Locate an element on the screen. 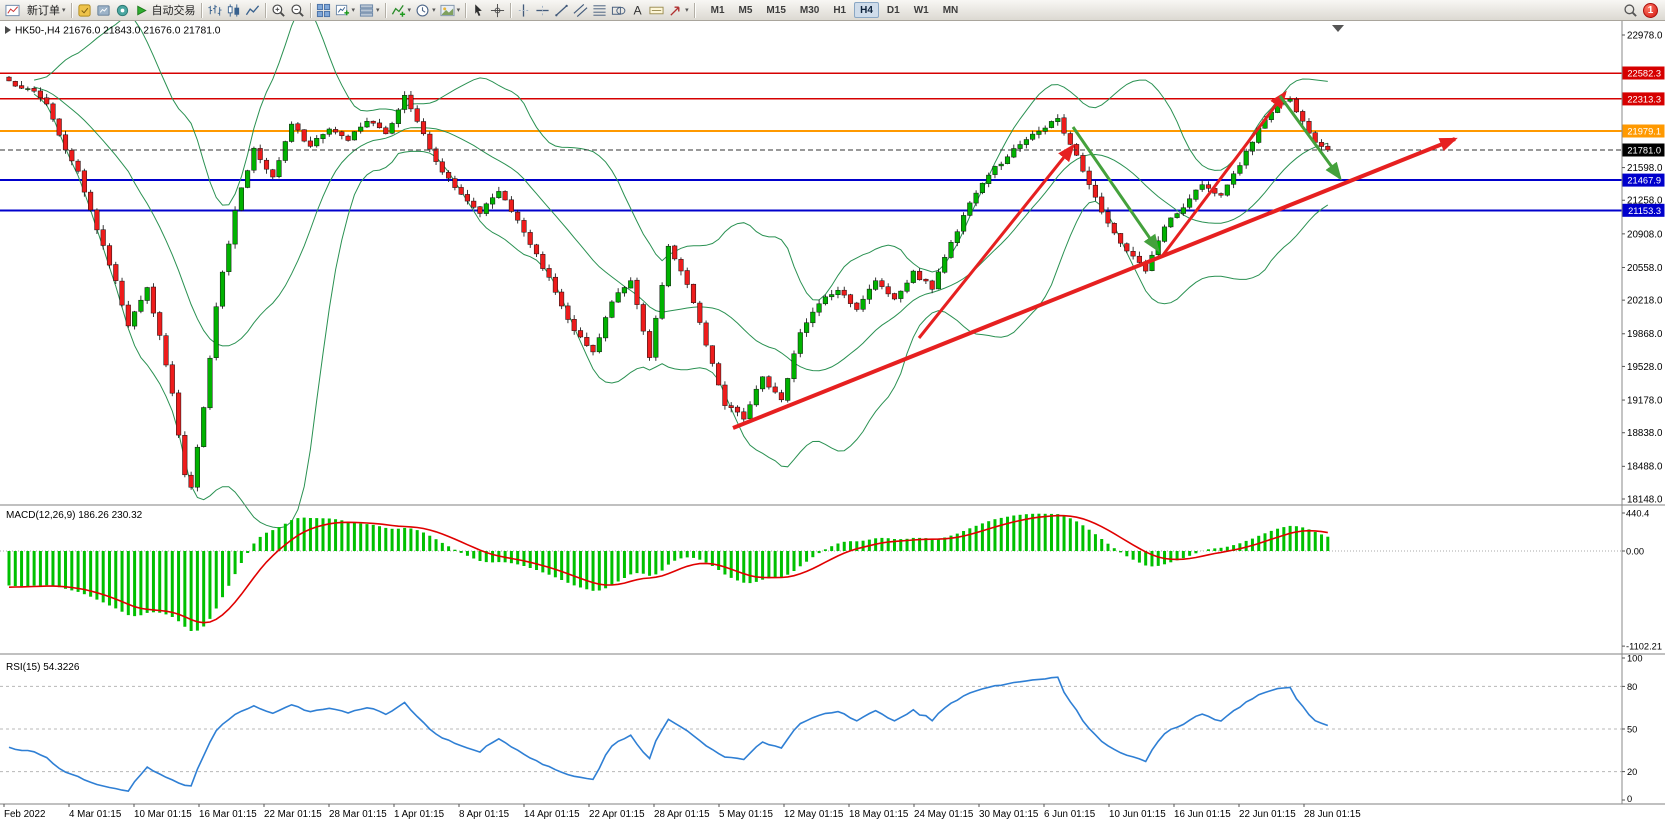  arrow-tools-icon: ▾ is located at coordinates (678, 10).